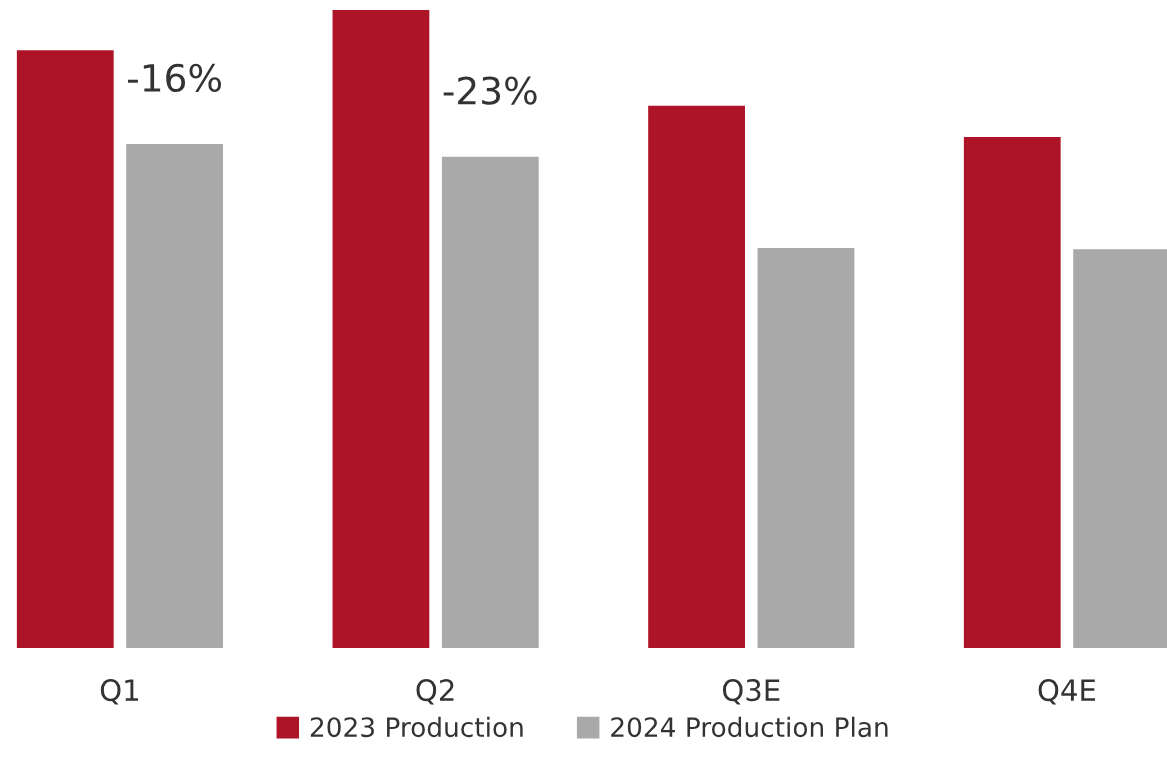 The height and width of the screenshot is (766, 1167). Describe the element at coordinates (435, 692) in the screenshot. I see `x-tick-label: Q2` at that location.